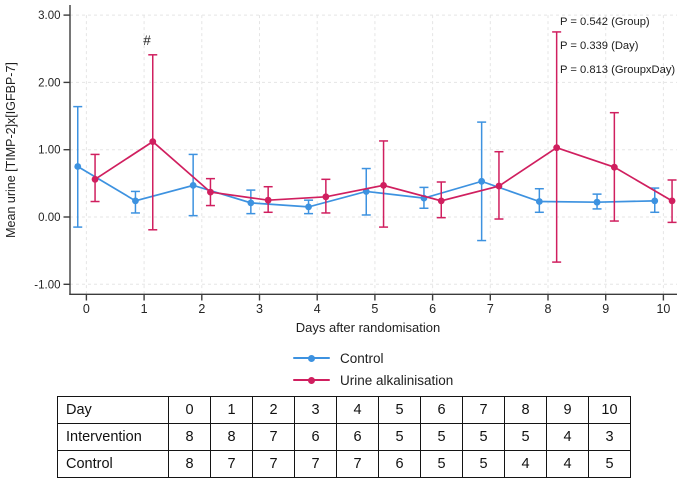  I want to click on svg-text: 1, so click(144, 309).